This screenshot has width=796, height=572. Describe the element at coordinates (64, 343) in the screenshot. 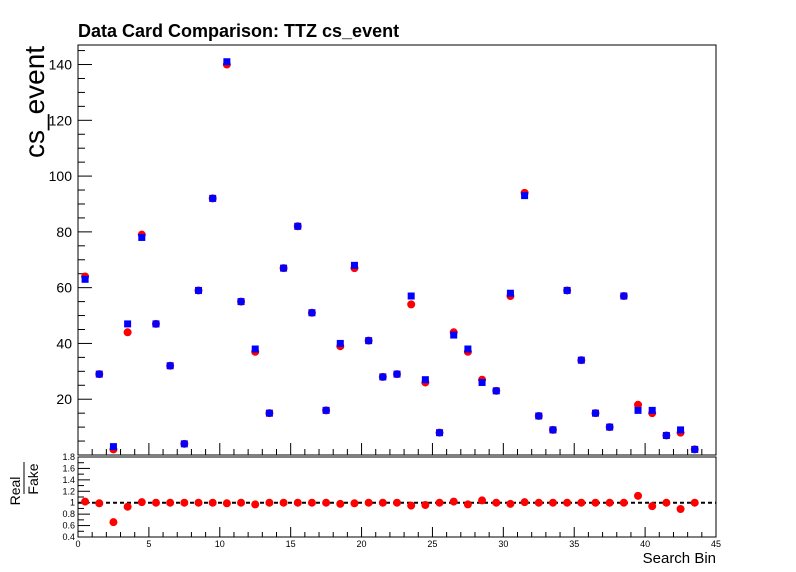

I see `main-y-tick-label: 40` at that location.